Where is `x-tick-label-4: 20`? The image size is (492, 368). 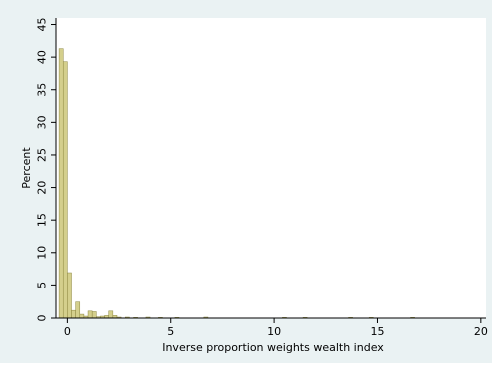
x-tick-label-4: 20 is located at coordinates (481, 331).